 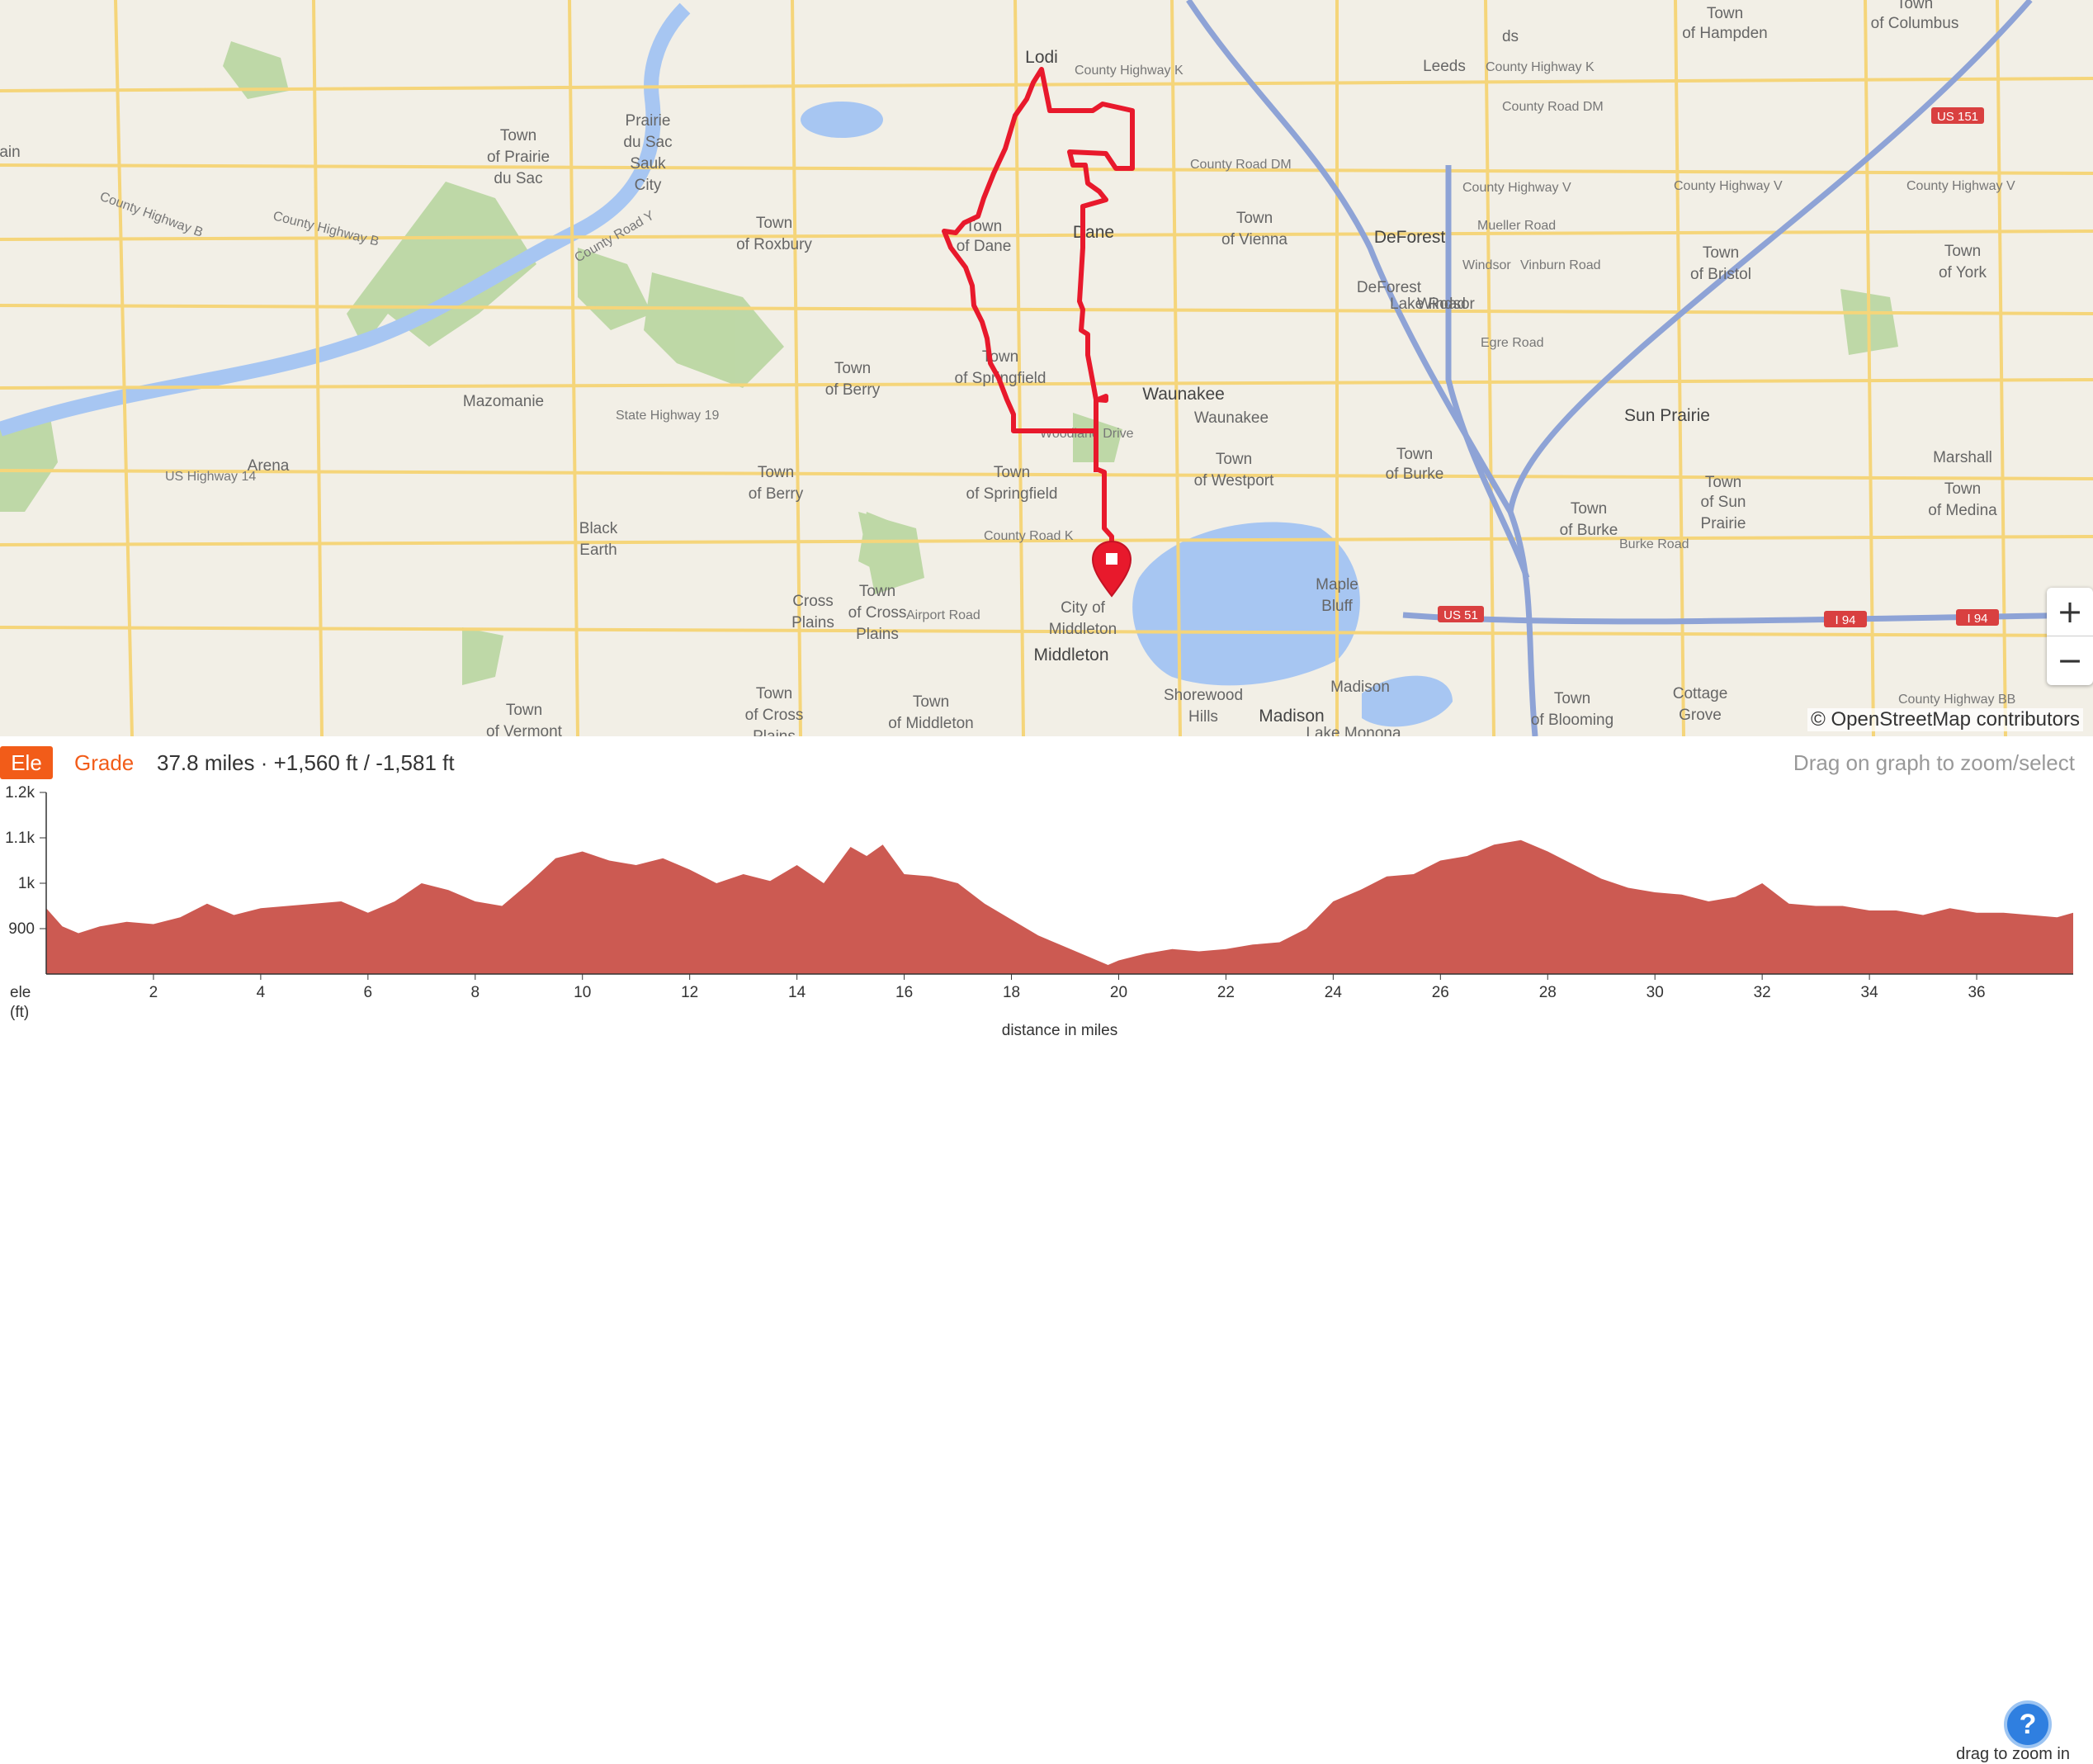 I want to click on x-tick-label: 8, so click(x=475, y=993).